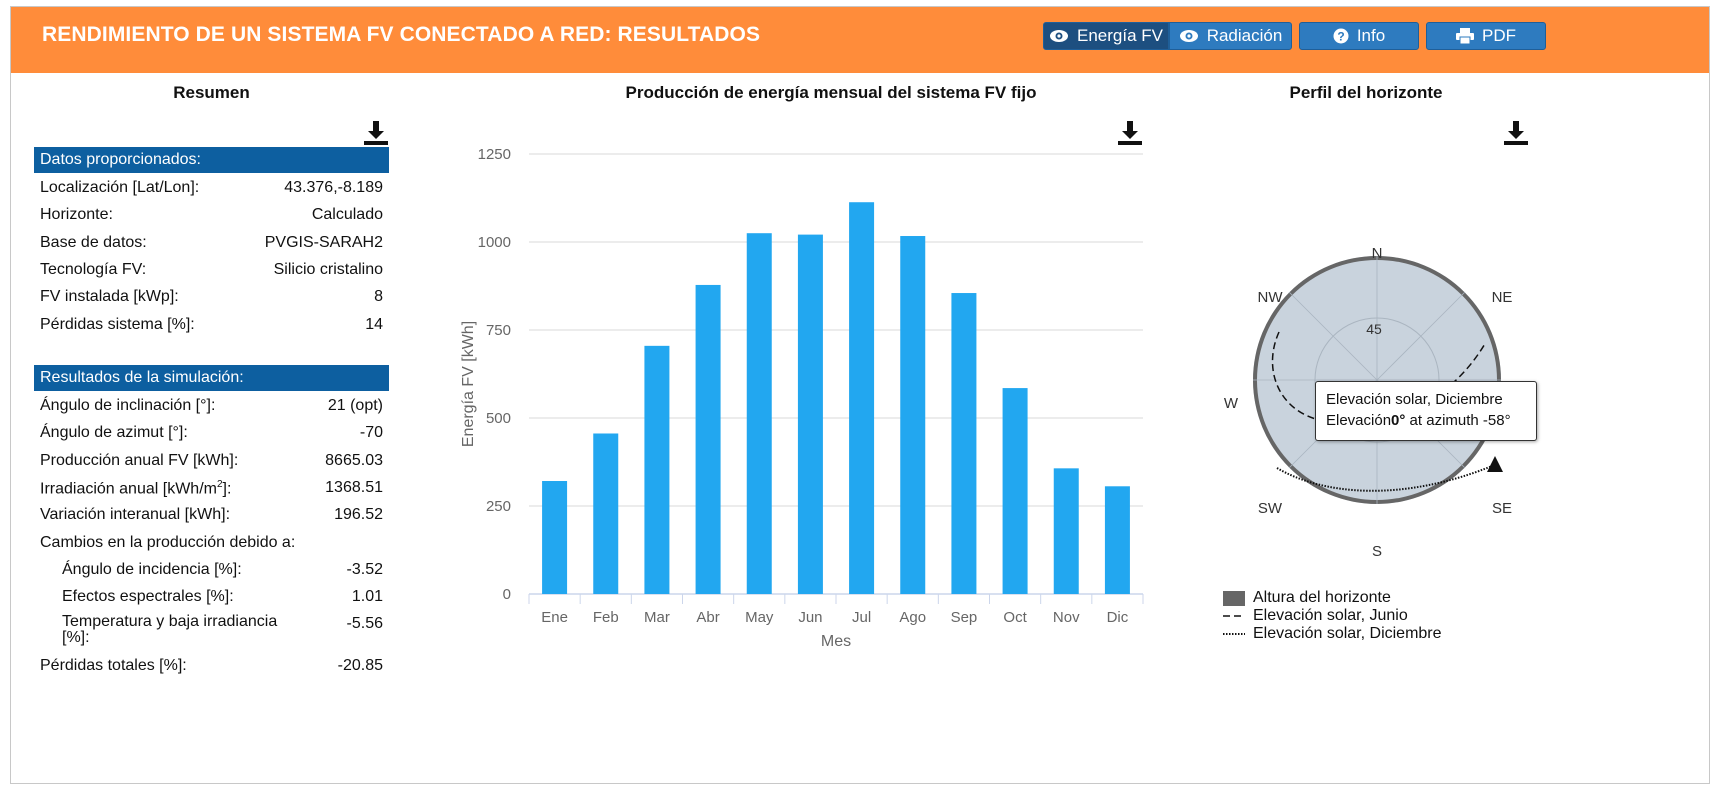 This screenshot has width=1716, height=795. What do you see at coordinates (211, 215) in the screenshot?
I see `inputs-row: Horizonte: Calculado` at bounding box center [211, 215].